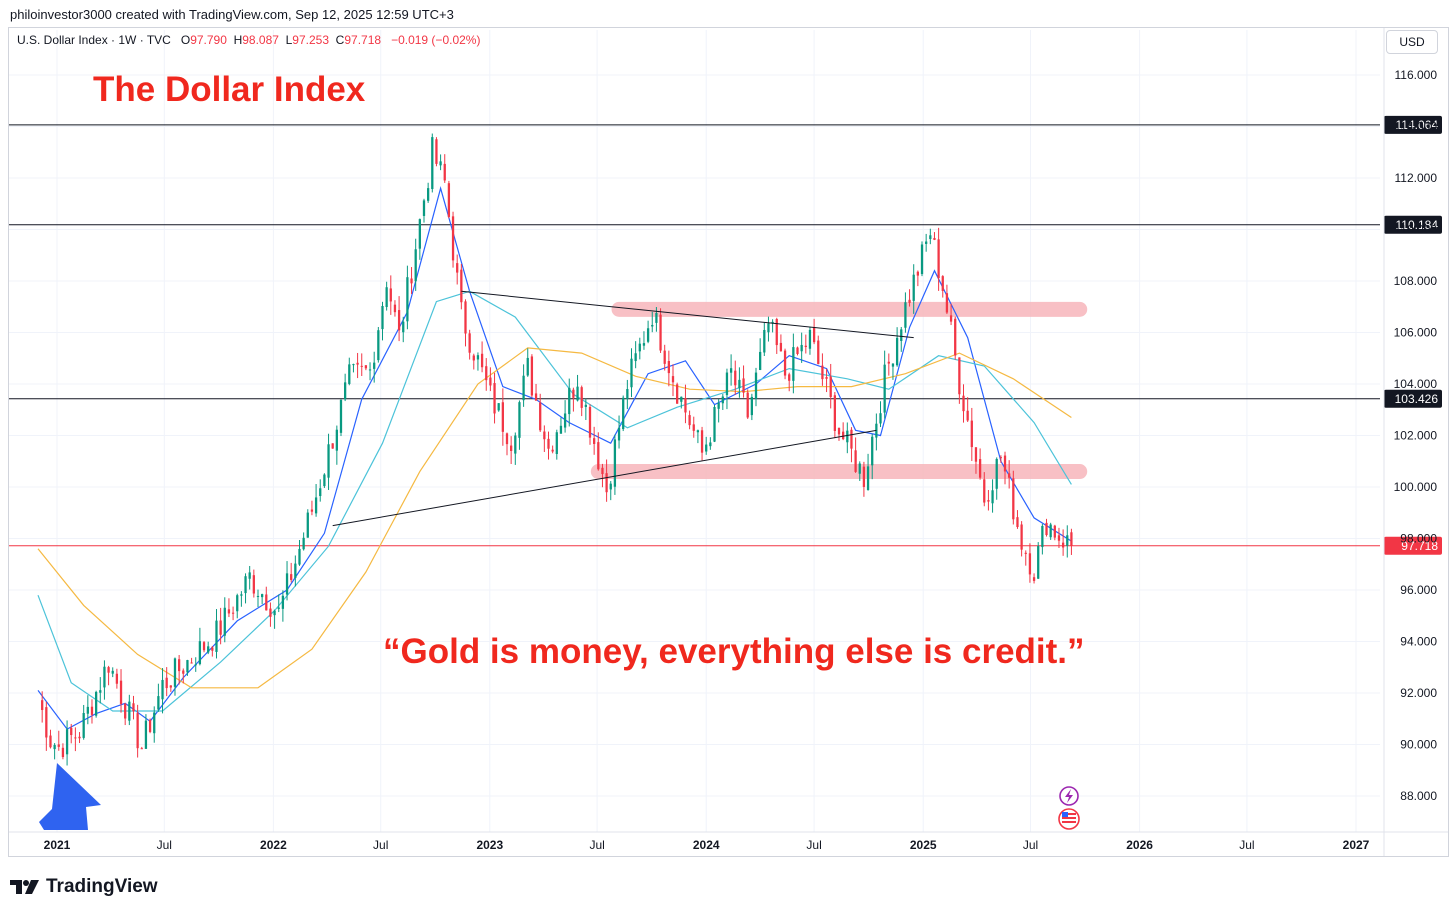 Image resolution: width=1456 pixels, height=915 pixels. I want to click on open-label: O, so click(185, 40).